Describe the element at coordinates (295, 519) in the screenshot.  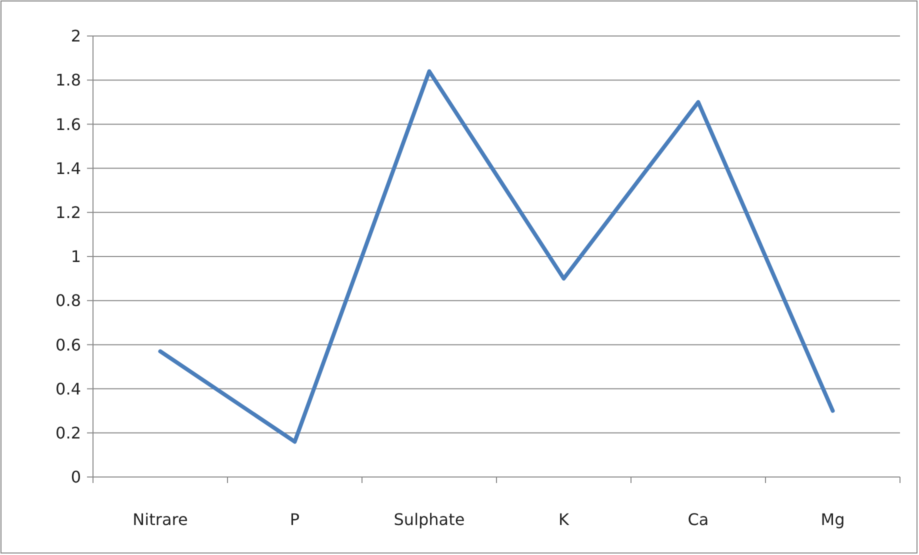
I see `x-tick-label: P` at that location.